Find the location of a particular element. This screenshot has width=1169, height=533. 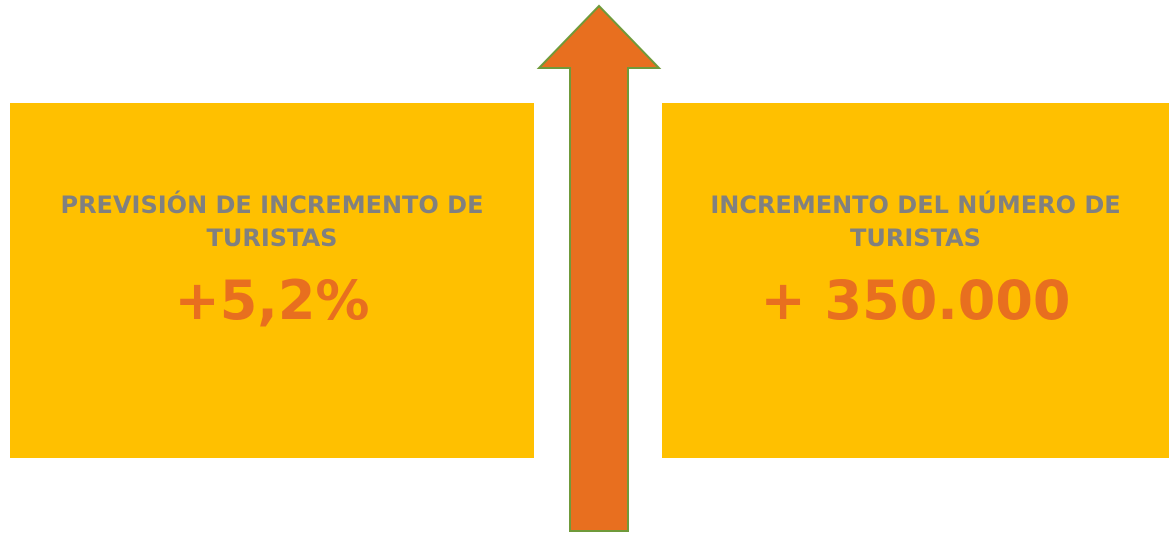

card-label: INCREMENTO DEL NÚMERO DE TURISTAS is located at coordinates (915, 221).